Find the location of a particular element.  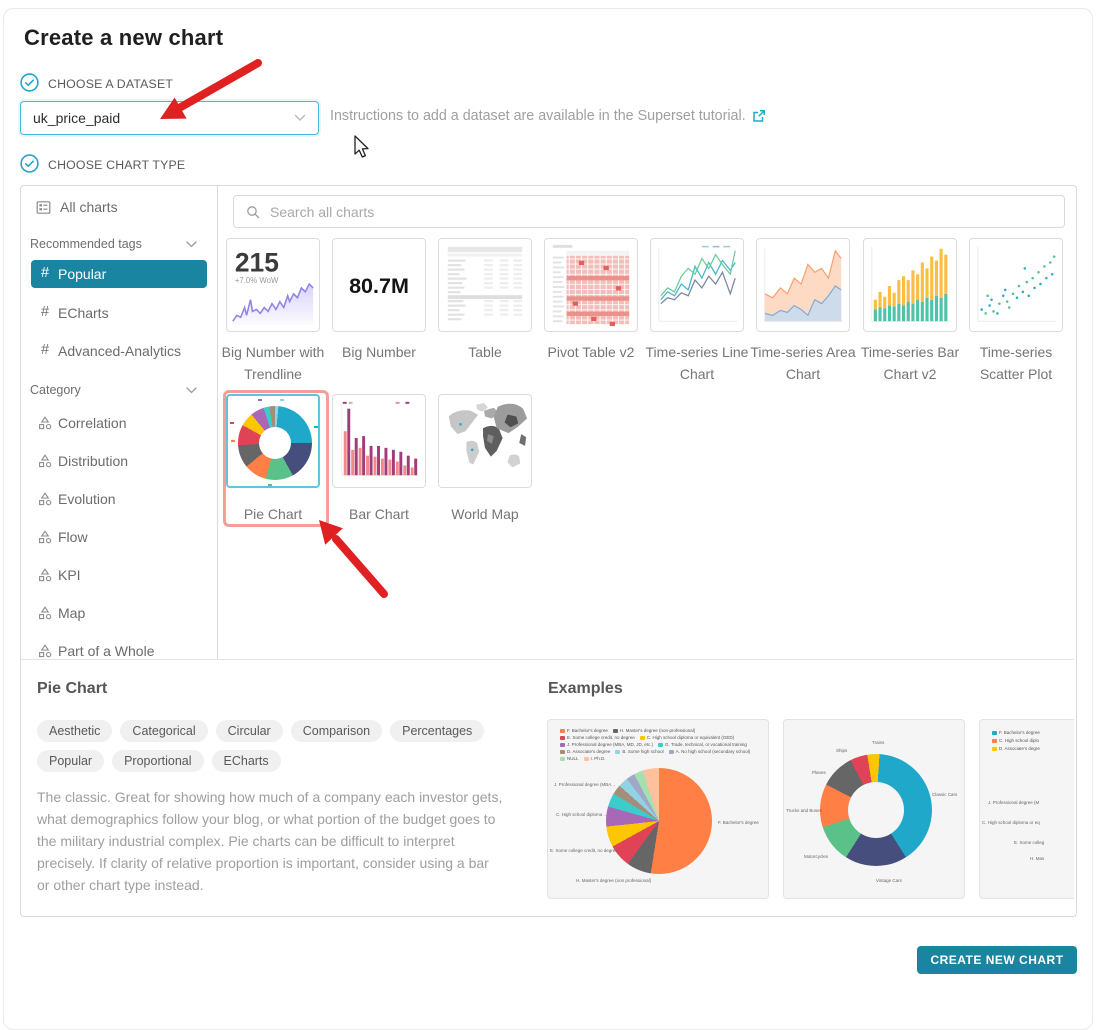

dataset-select-value: uk_price_paid is located at coordinates (77, 118).